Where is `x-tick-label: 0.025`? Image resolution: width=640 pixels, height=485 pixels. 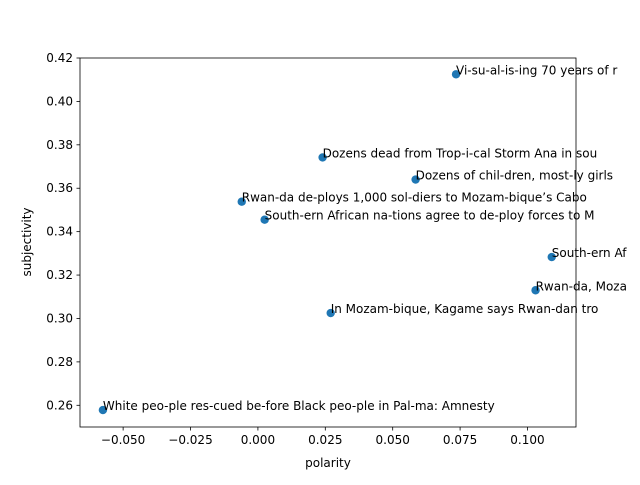 x-tick-label: 0.025 is located at coordinates (325, 440).